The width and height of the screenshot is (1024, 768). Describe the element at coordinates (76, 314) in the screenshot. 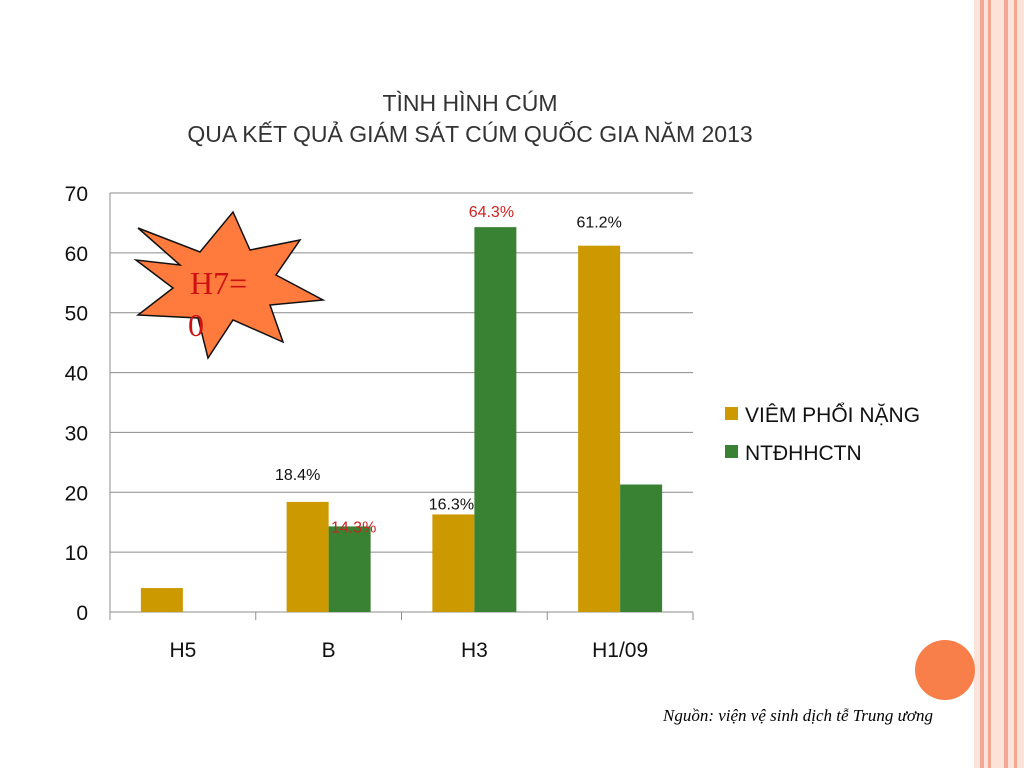

I see `y-tick-label: 50` at that location.